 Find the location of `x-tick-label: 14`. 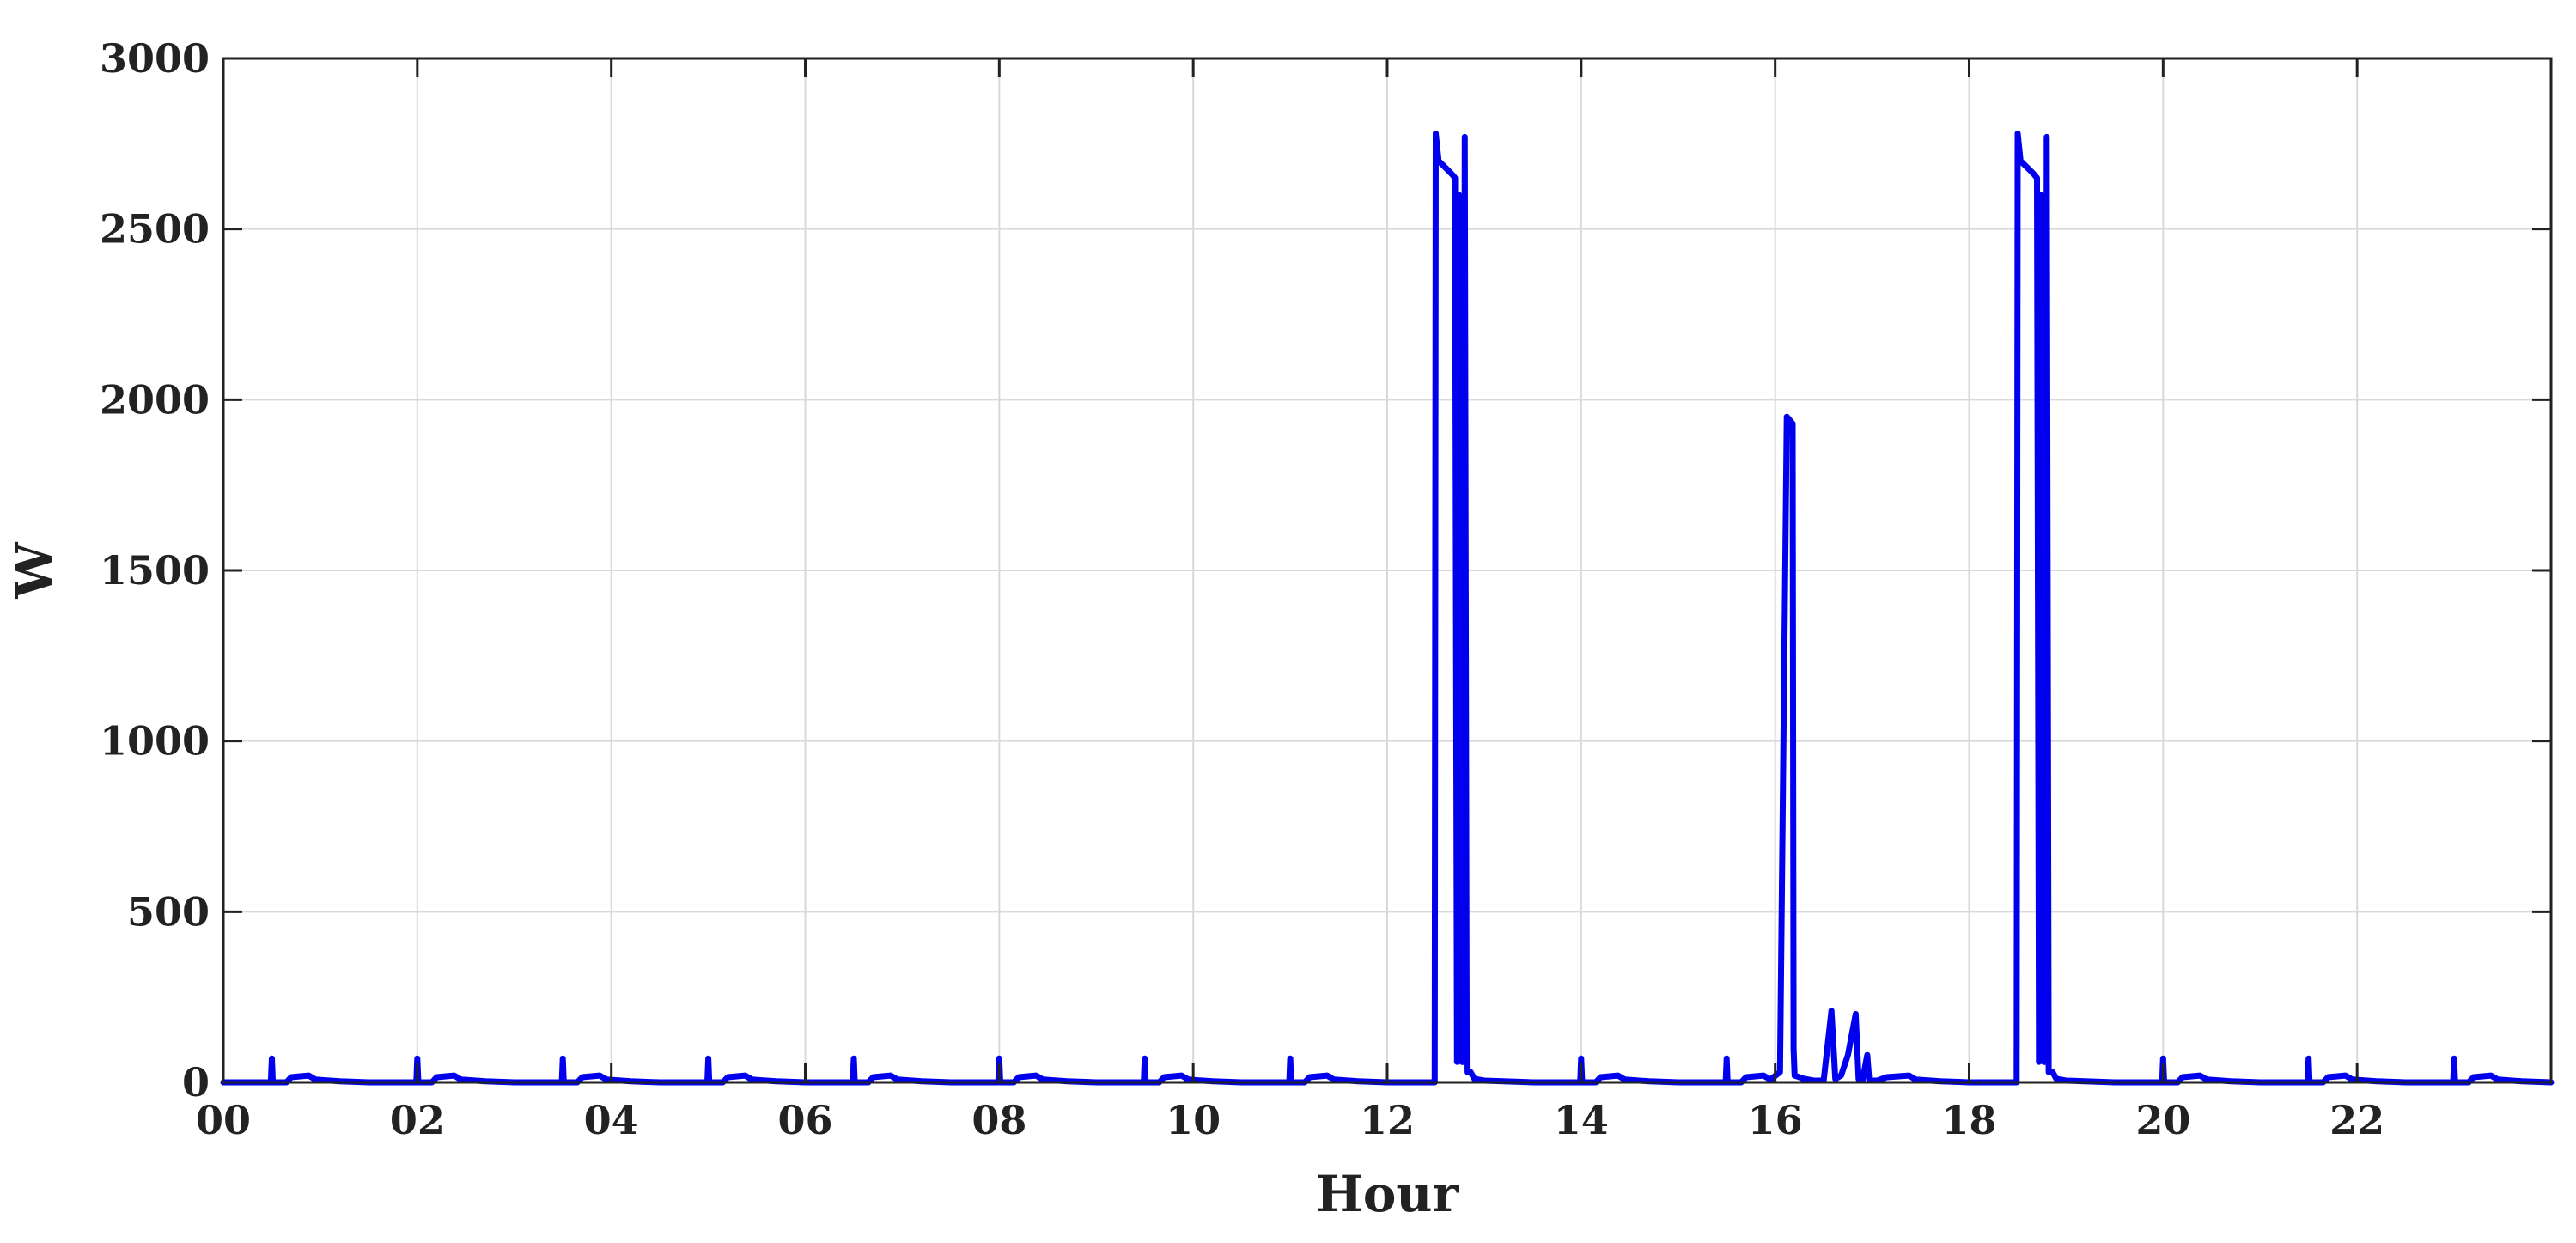

x-tick-label: 14 is located at coordinates (1581, 1120).